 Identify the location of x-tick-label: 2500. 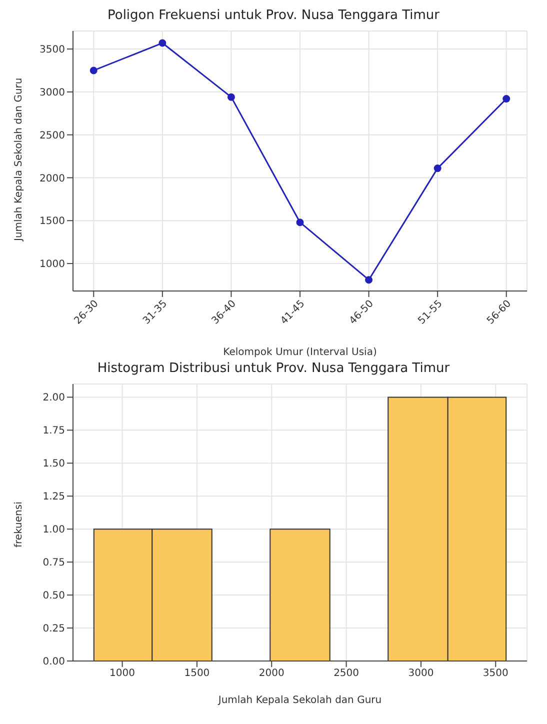
(347, 674).